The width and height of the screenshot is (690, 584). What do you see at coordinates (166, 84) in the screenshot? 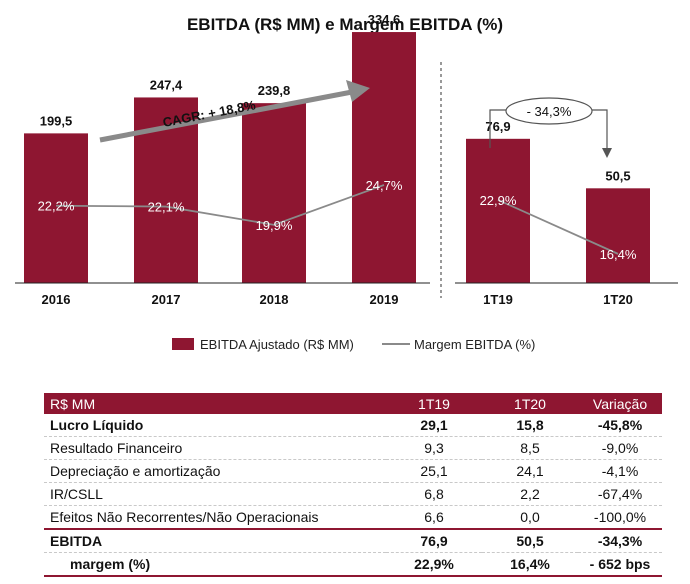
I see `bar-value-label-2017: 247,4` at bounding box center [166, 84].